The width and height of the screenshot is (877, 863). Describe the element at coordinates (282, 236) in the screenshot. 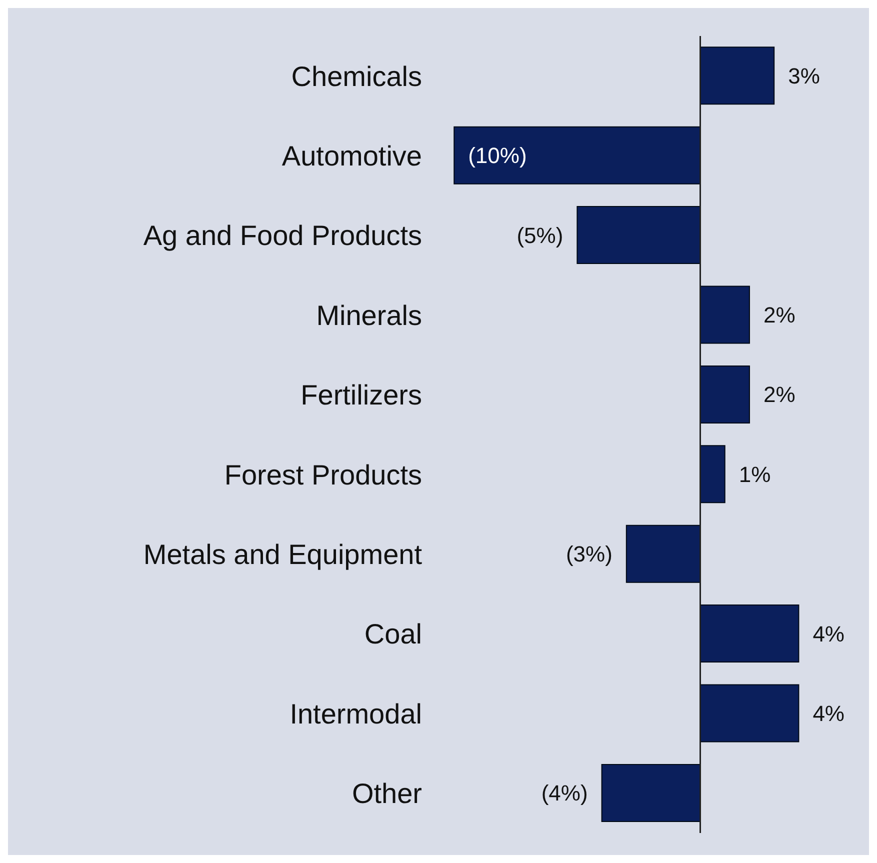

I see `y-tick-label: Ag and Food Products` at that location.